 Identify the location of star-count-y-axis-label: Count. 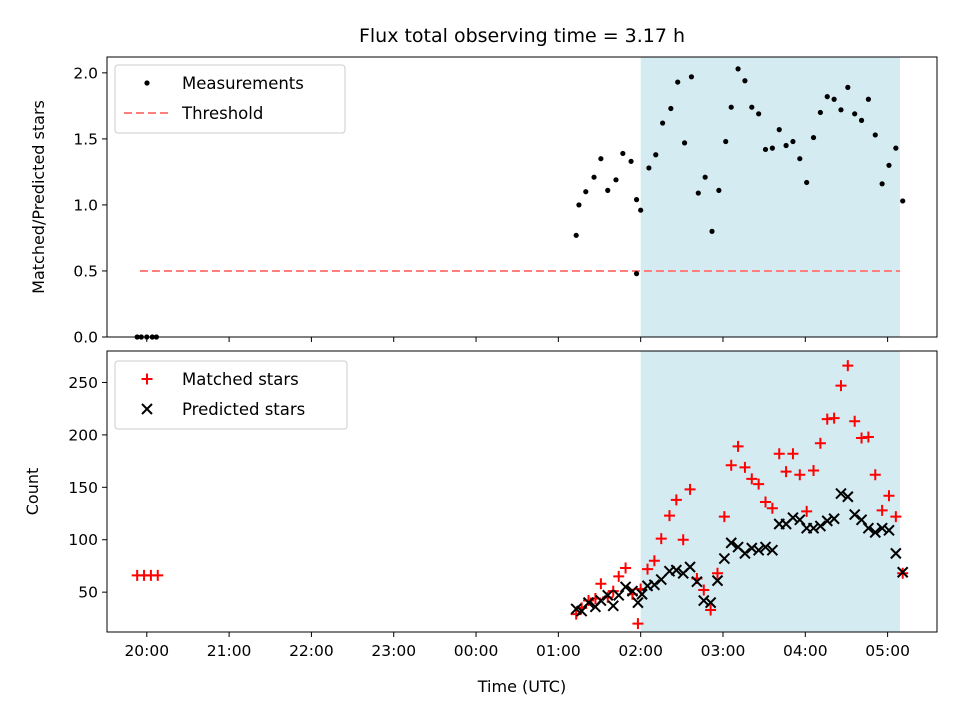
(32, 492).